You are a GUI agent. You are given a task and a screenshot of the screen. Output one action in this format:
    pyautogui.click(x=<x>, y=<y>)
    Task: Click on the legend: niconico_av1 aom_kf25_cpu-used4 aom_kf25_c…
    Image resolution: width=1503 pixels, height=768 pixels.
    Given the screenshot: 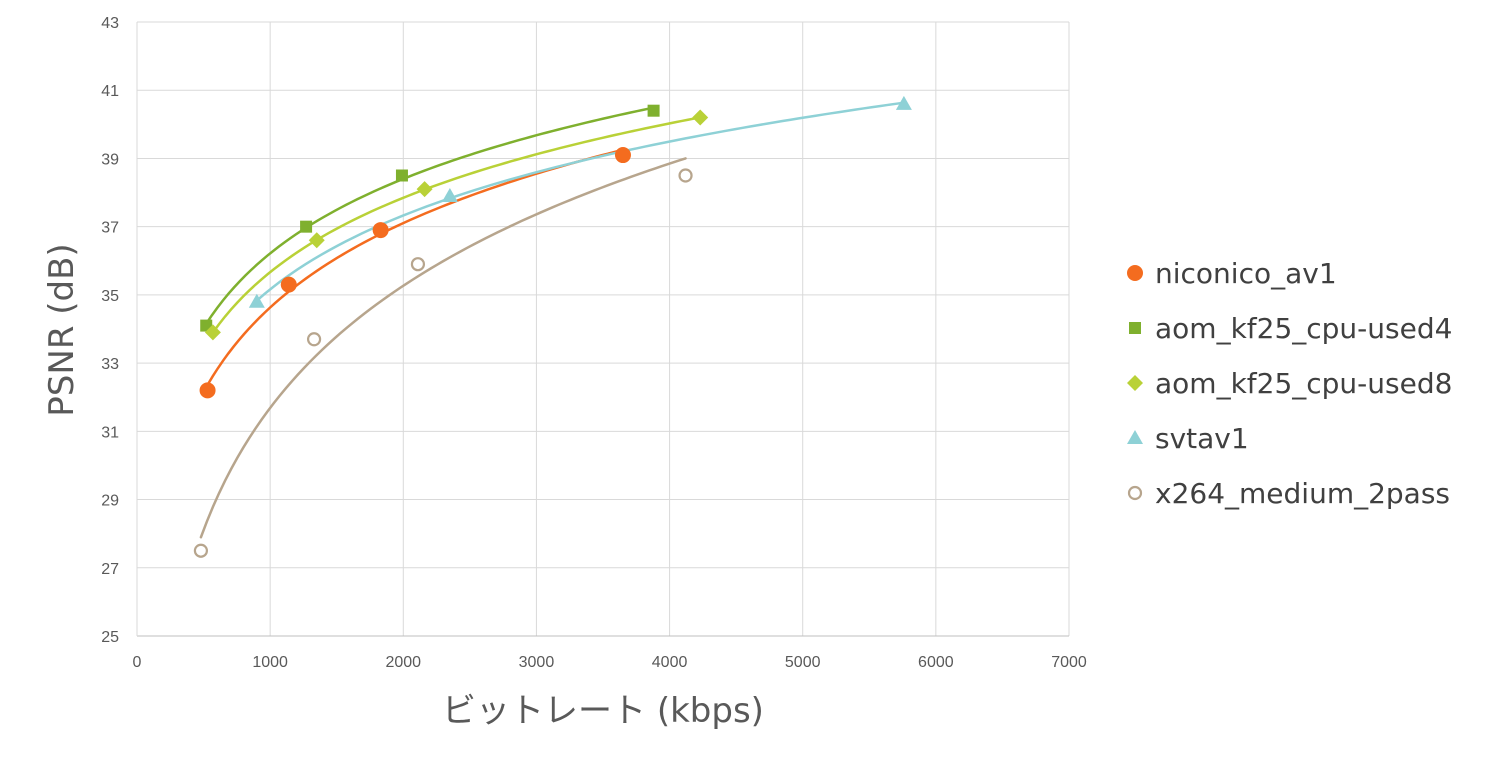 What is the action you would take?
    pyautogui.click(x=1289, y=383)
    